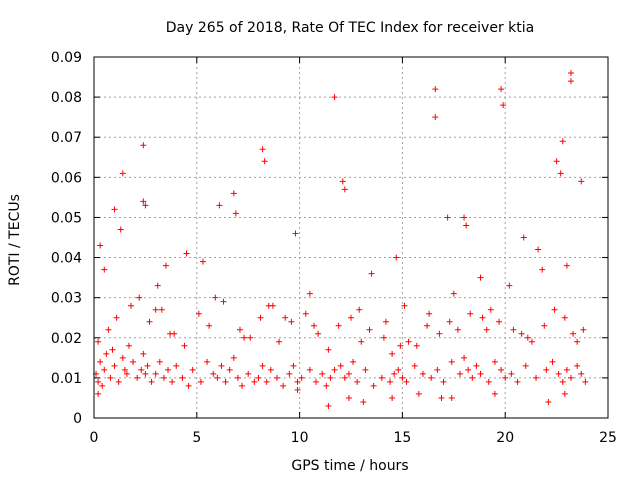 The width and height of the screenshot is (640, 480). I want to click on x-tick-label: 10, so click(300, 438).